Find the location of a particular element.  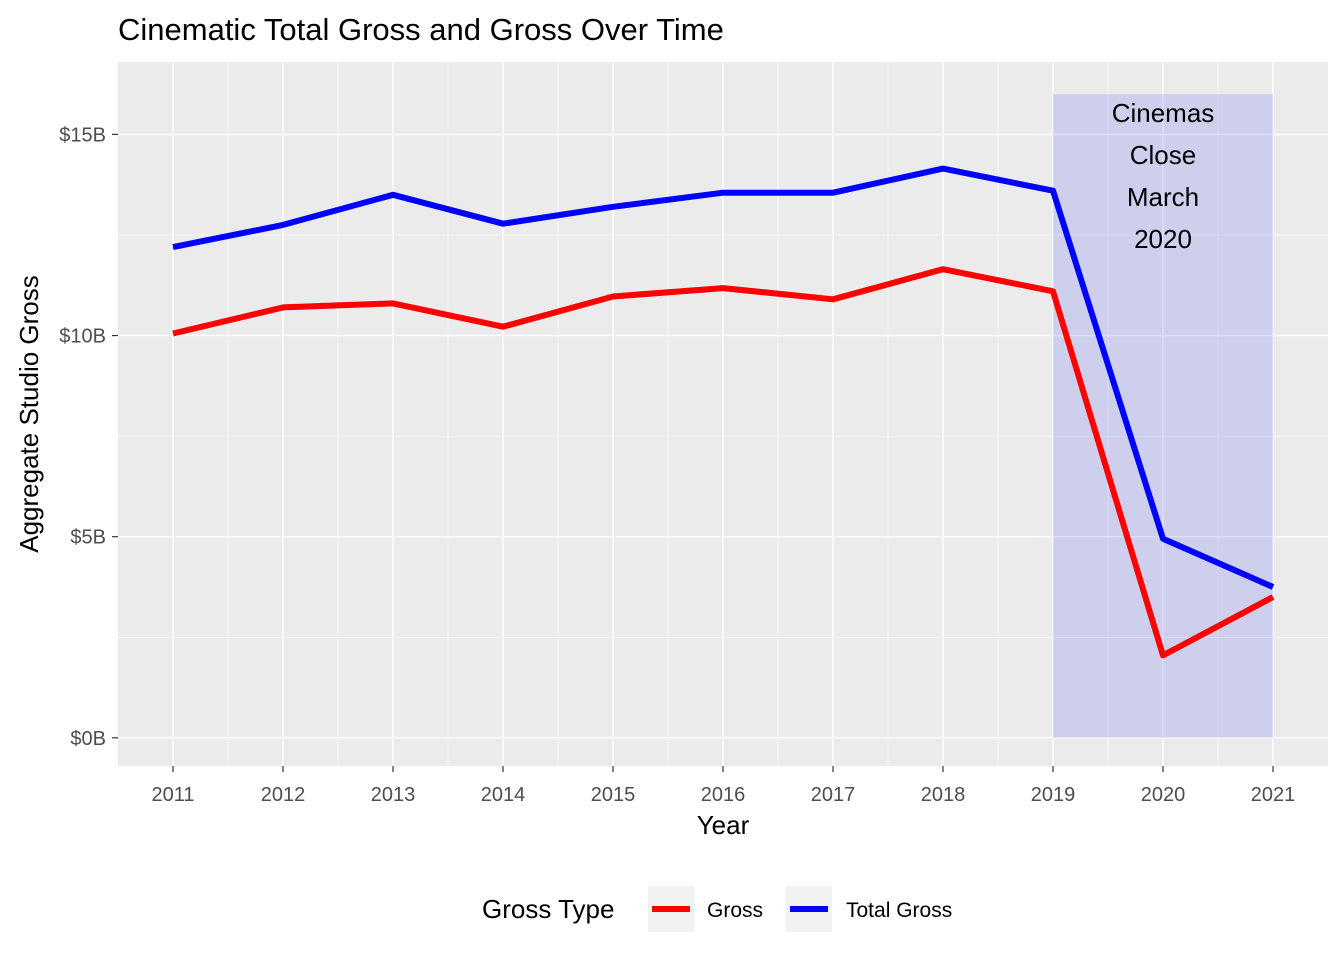

annotation-line: March is located at coordinates (1163, 197).